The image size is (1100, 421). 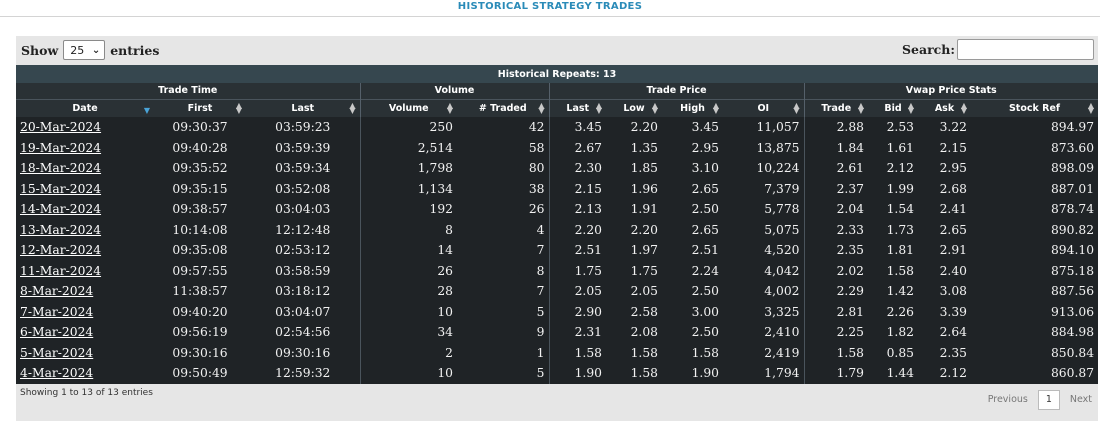 What do you see at coordinates (61, 250) in the screenshot?
I see `date-link: 12-Mar-2024` at bounding box center [61, 250].